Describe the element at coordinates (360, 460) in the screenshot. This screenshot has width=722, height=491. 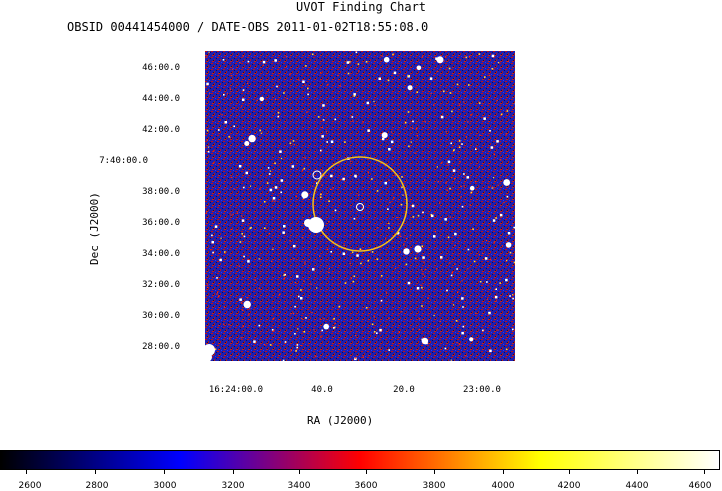
I see `colorbar` at that location.